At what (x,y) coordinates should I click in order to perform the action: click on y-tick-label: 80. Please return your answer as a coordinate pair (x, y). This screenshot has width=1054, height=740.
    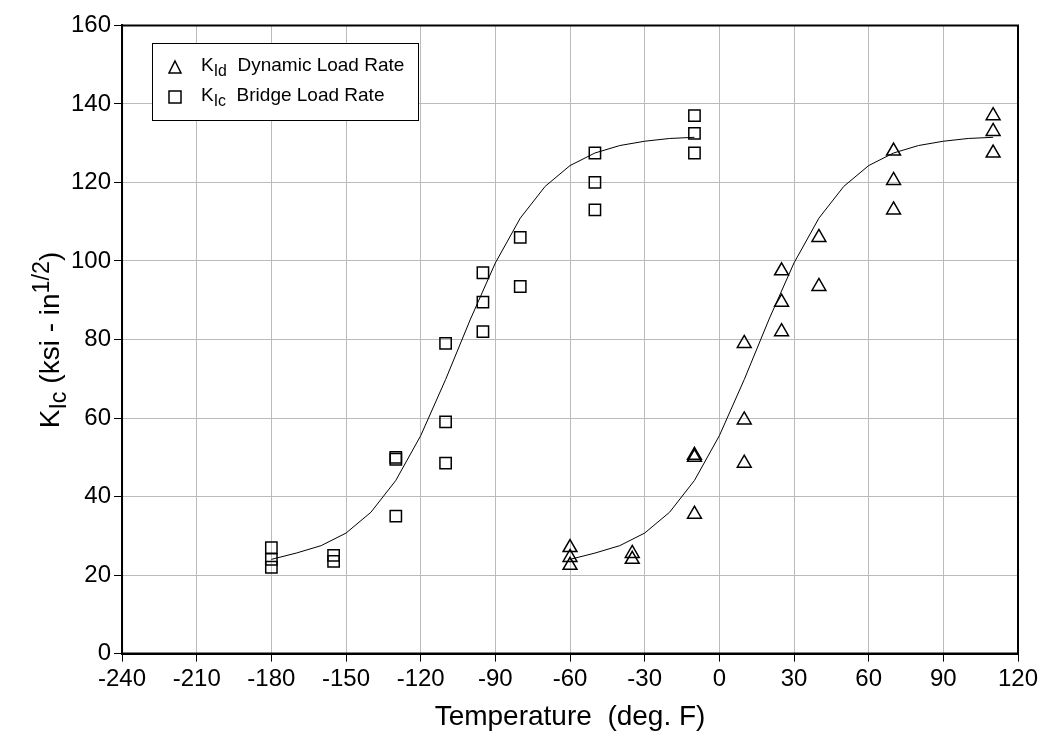
    Looking at the image, I should click on (98, 338).